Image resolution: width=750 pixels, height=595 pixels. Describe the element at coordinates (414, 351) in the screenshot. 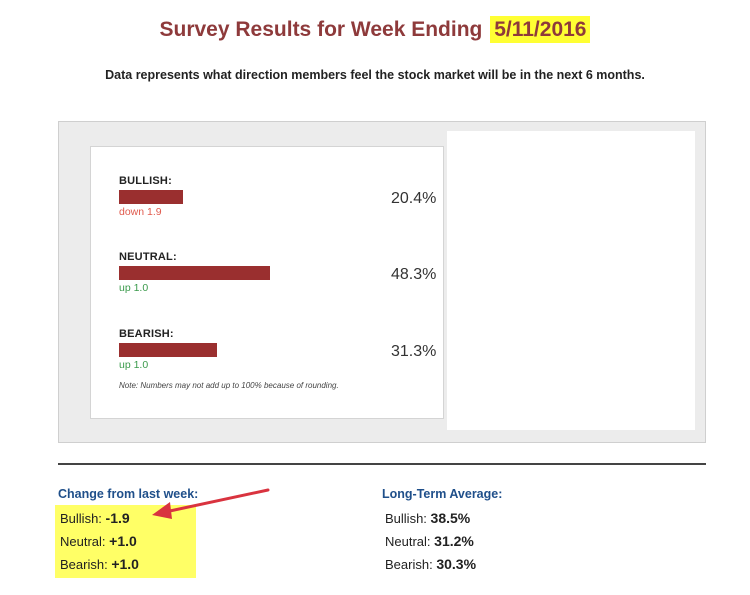

I see `sentiment-percent: 31.3%` at that location.